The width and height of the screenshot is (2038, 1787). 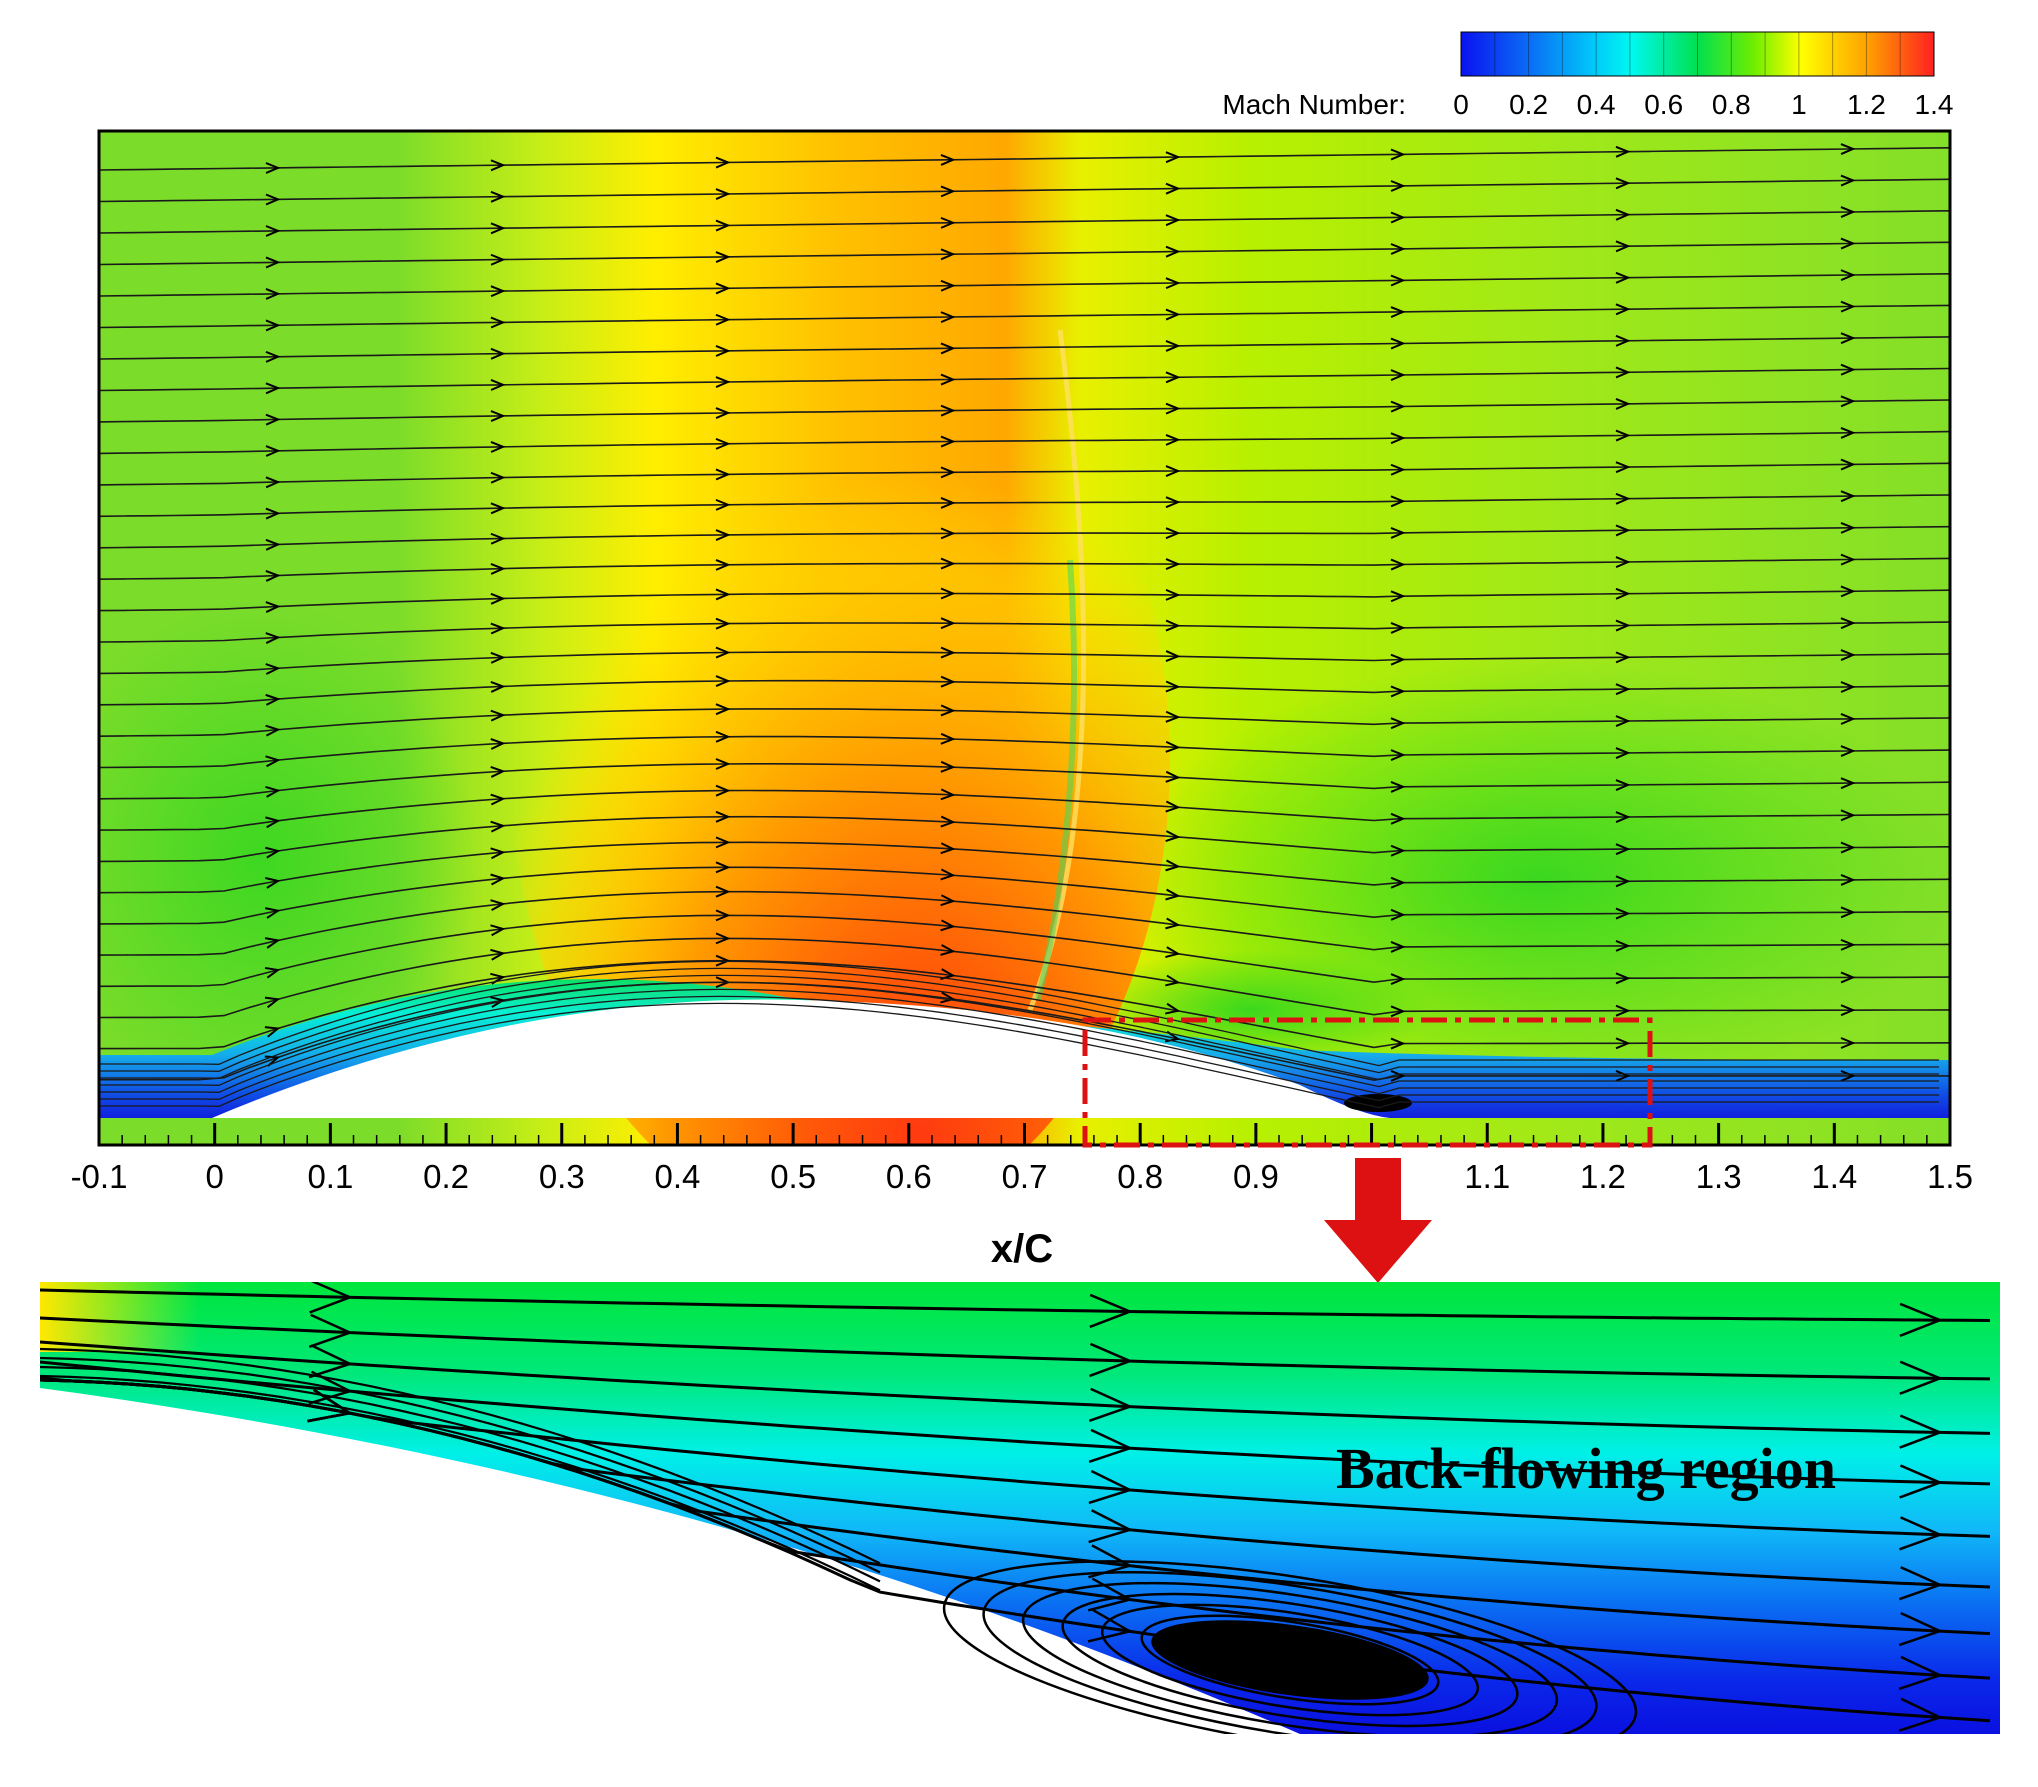 What do you see at coordinates (1314, 104) in the screenshot?
I see `colorbar-label: Mach Number:` at bounding box center [1314, 104].